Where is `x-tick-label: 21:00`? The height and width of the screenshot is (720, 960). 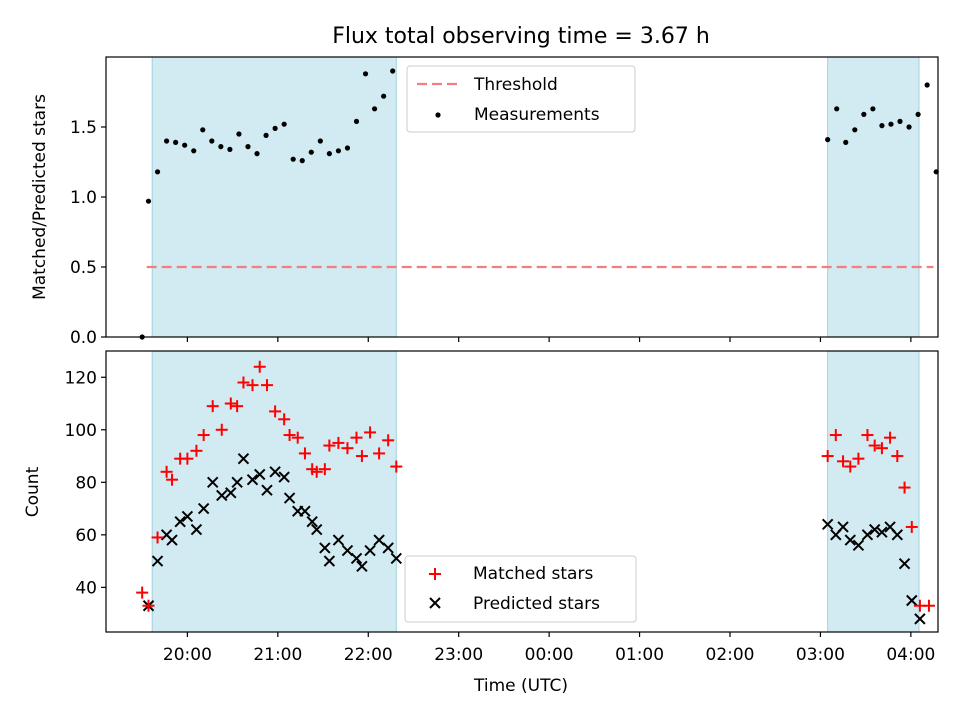 x-tick-label: 21:00 is located at coordinates (277, 655).